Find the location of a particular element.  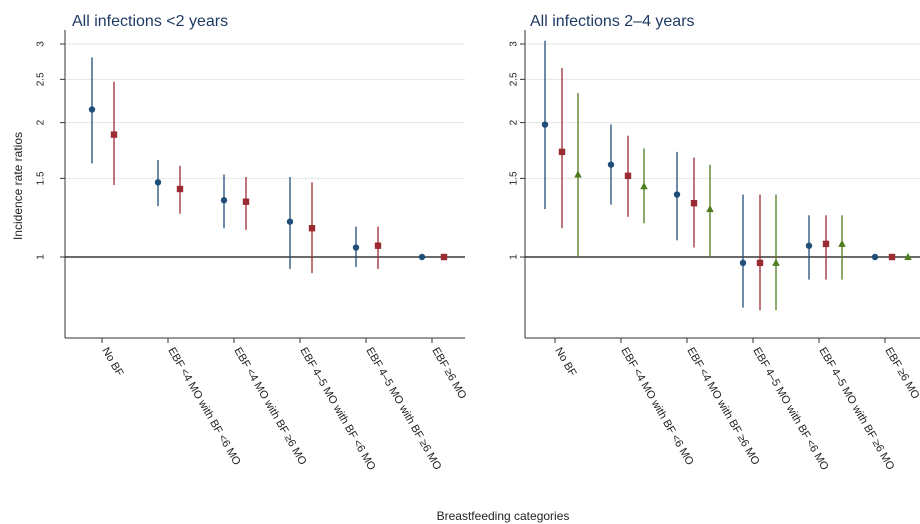

panel2-category-label: EBF 4–5 MO with BF ≥6 MO is located at coordinates (856, 409).